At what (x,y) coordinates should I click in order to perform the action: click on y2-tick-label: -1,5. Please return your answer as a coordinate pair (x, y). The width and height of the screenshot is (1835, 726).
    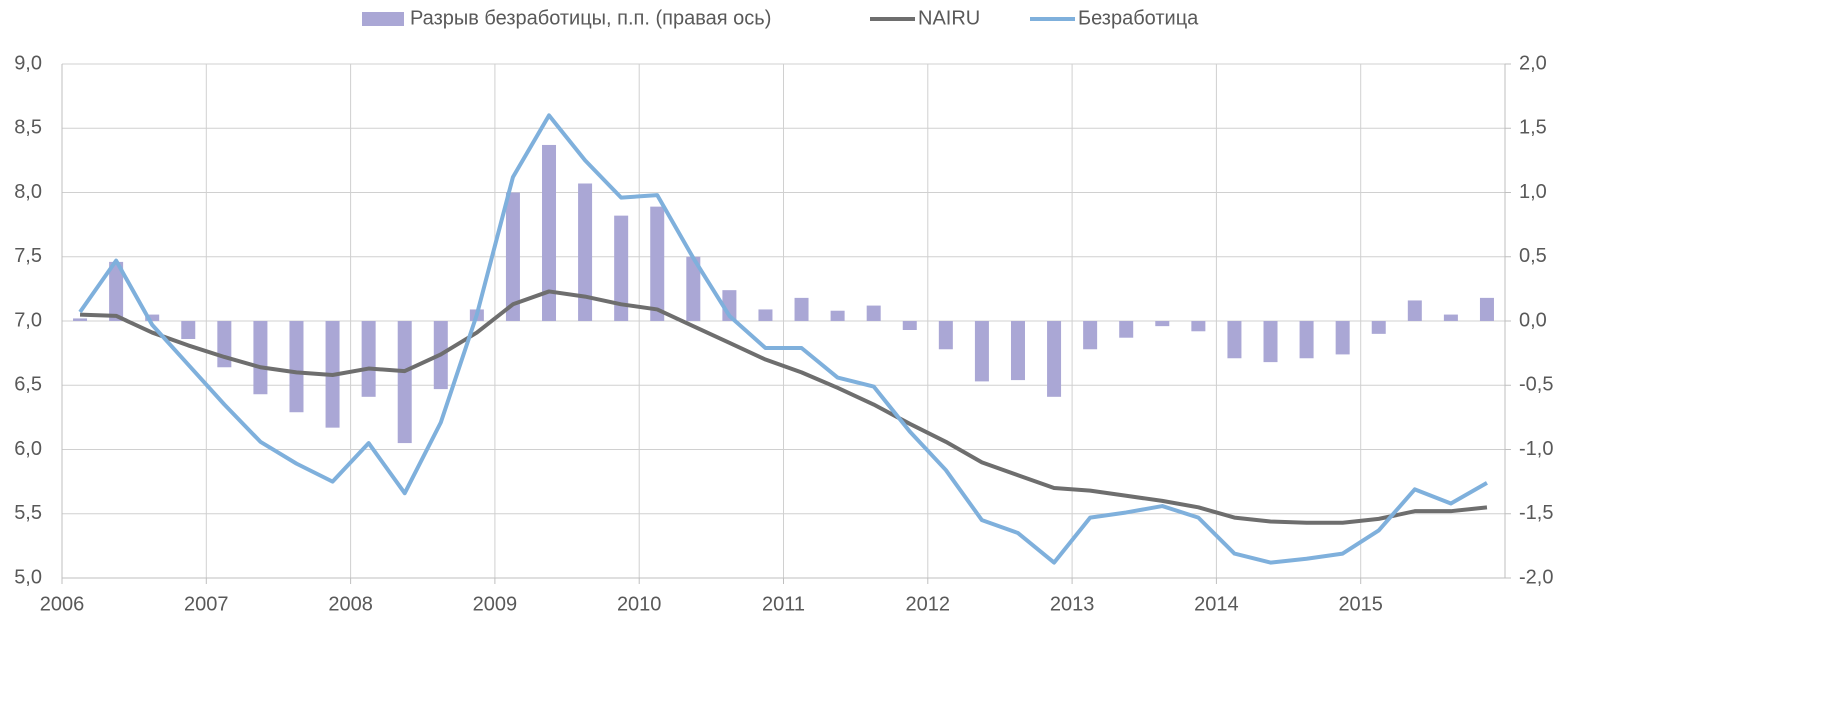
    Looking at the image, I should click on (1536, 513).